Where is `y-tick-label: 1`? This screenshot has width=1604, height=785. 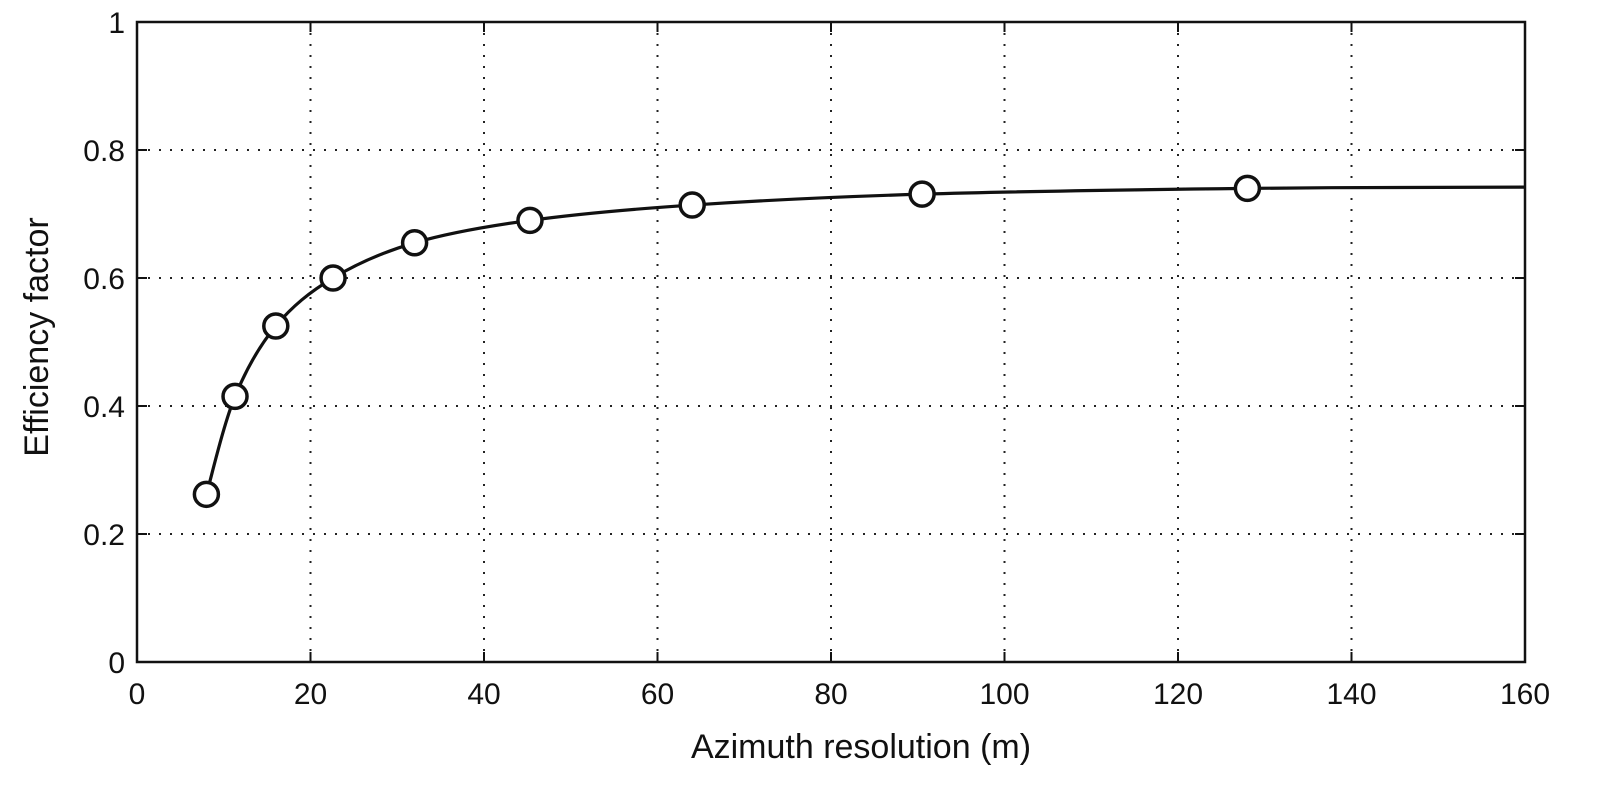 y-tick-label: 1 is located at coordinates (116, 23).